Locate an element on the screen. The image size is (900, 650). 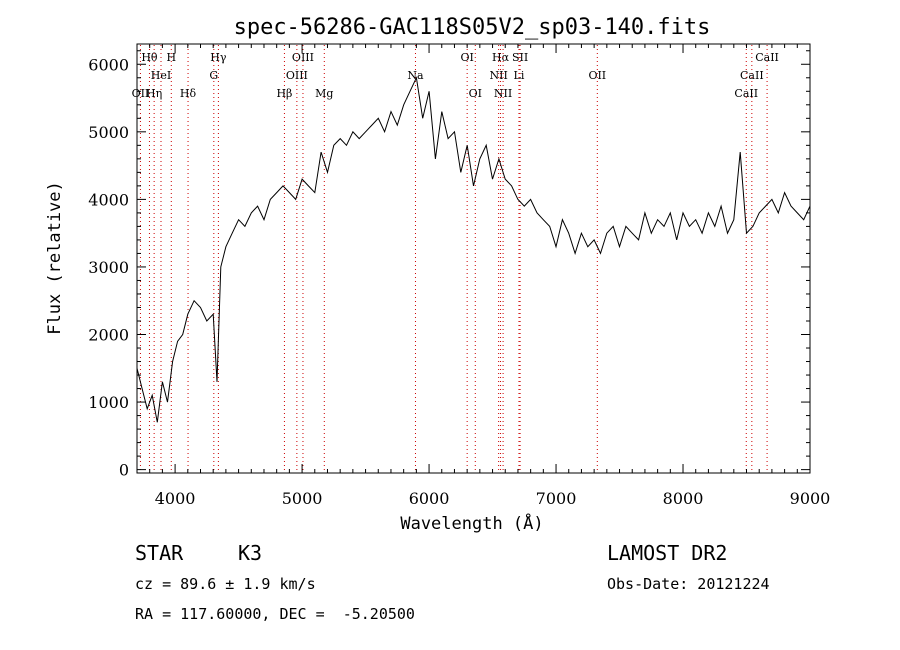
y-tick-label: 6000 is located at coordinates (108, 64).